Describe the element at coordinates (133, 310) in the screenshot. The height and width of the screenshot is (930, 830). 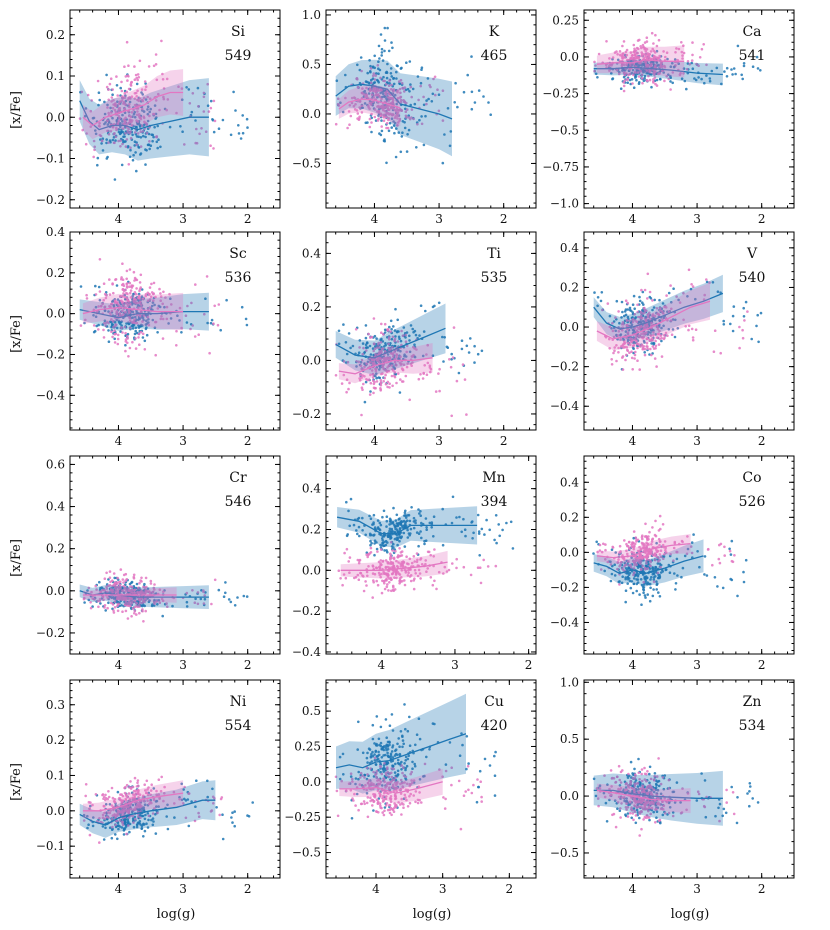
I see `pink-median-line` at that location.